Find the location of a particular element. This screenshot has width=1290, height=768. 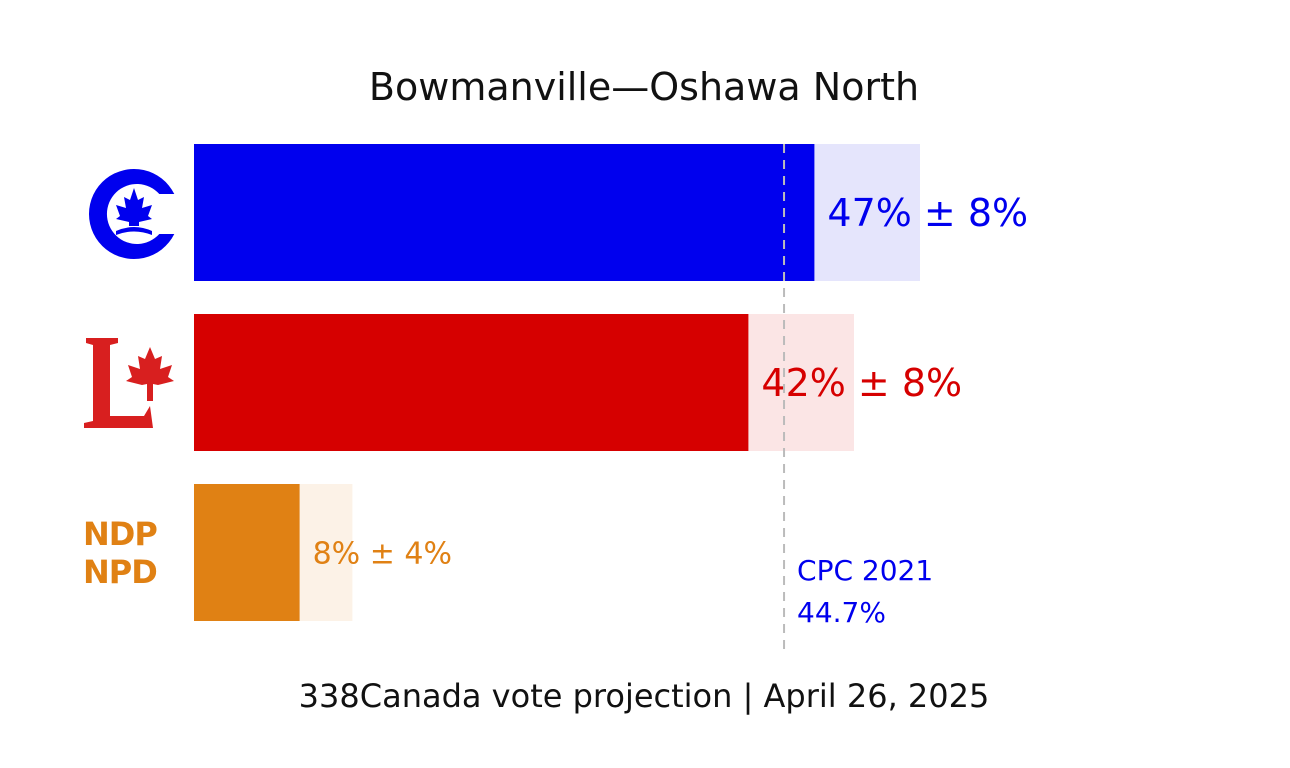

bar-ndp is located at coordinates (247, 552).